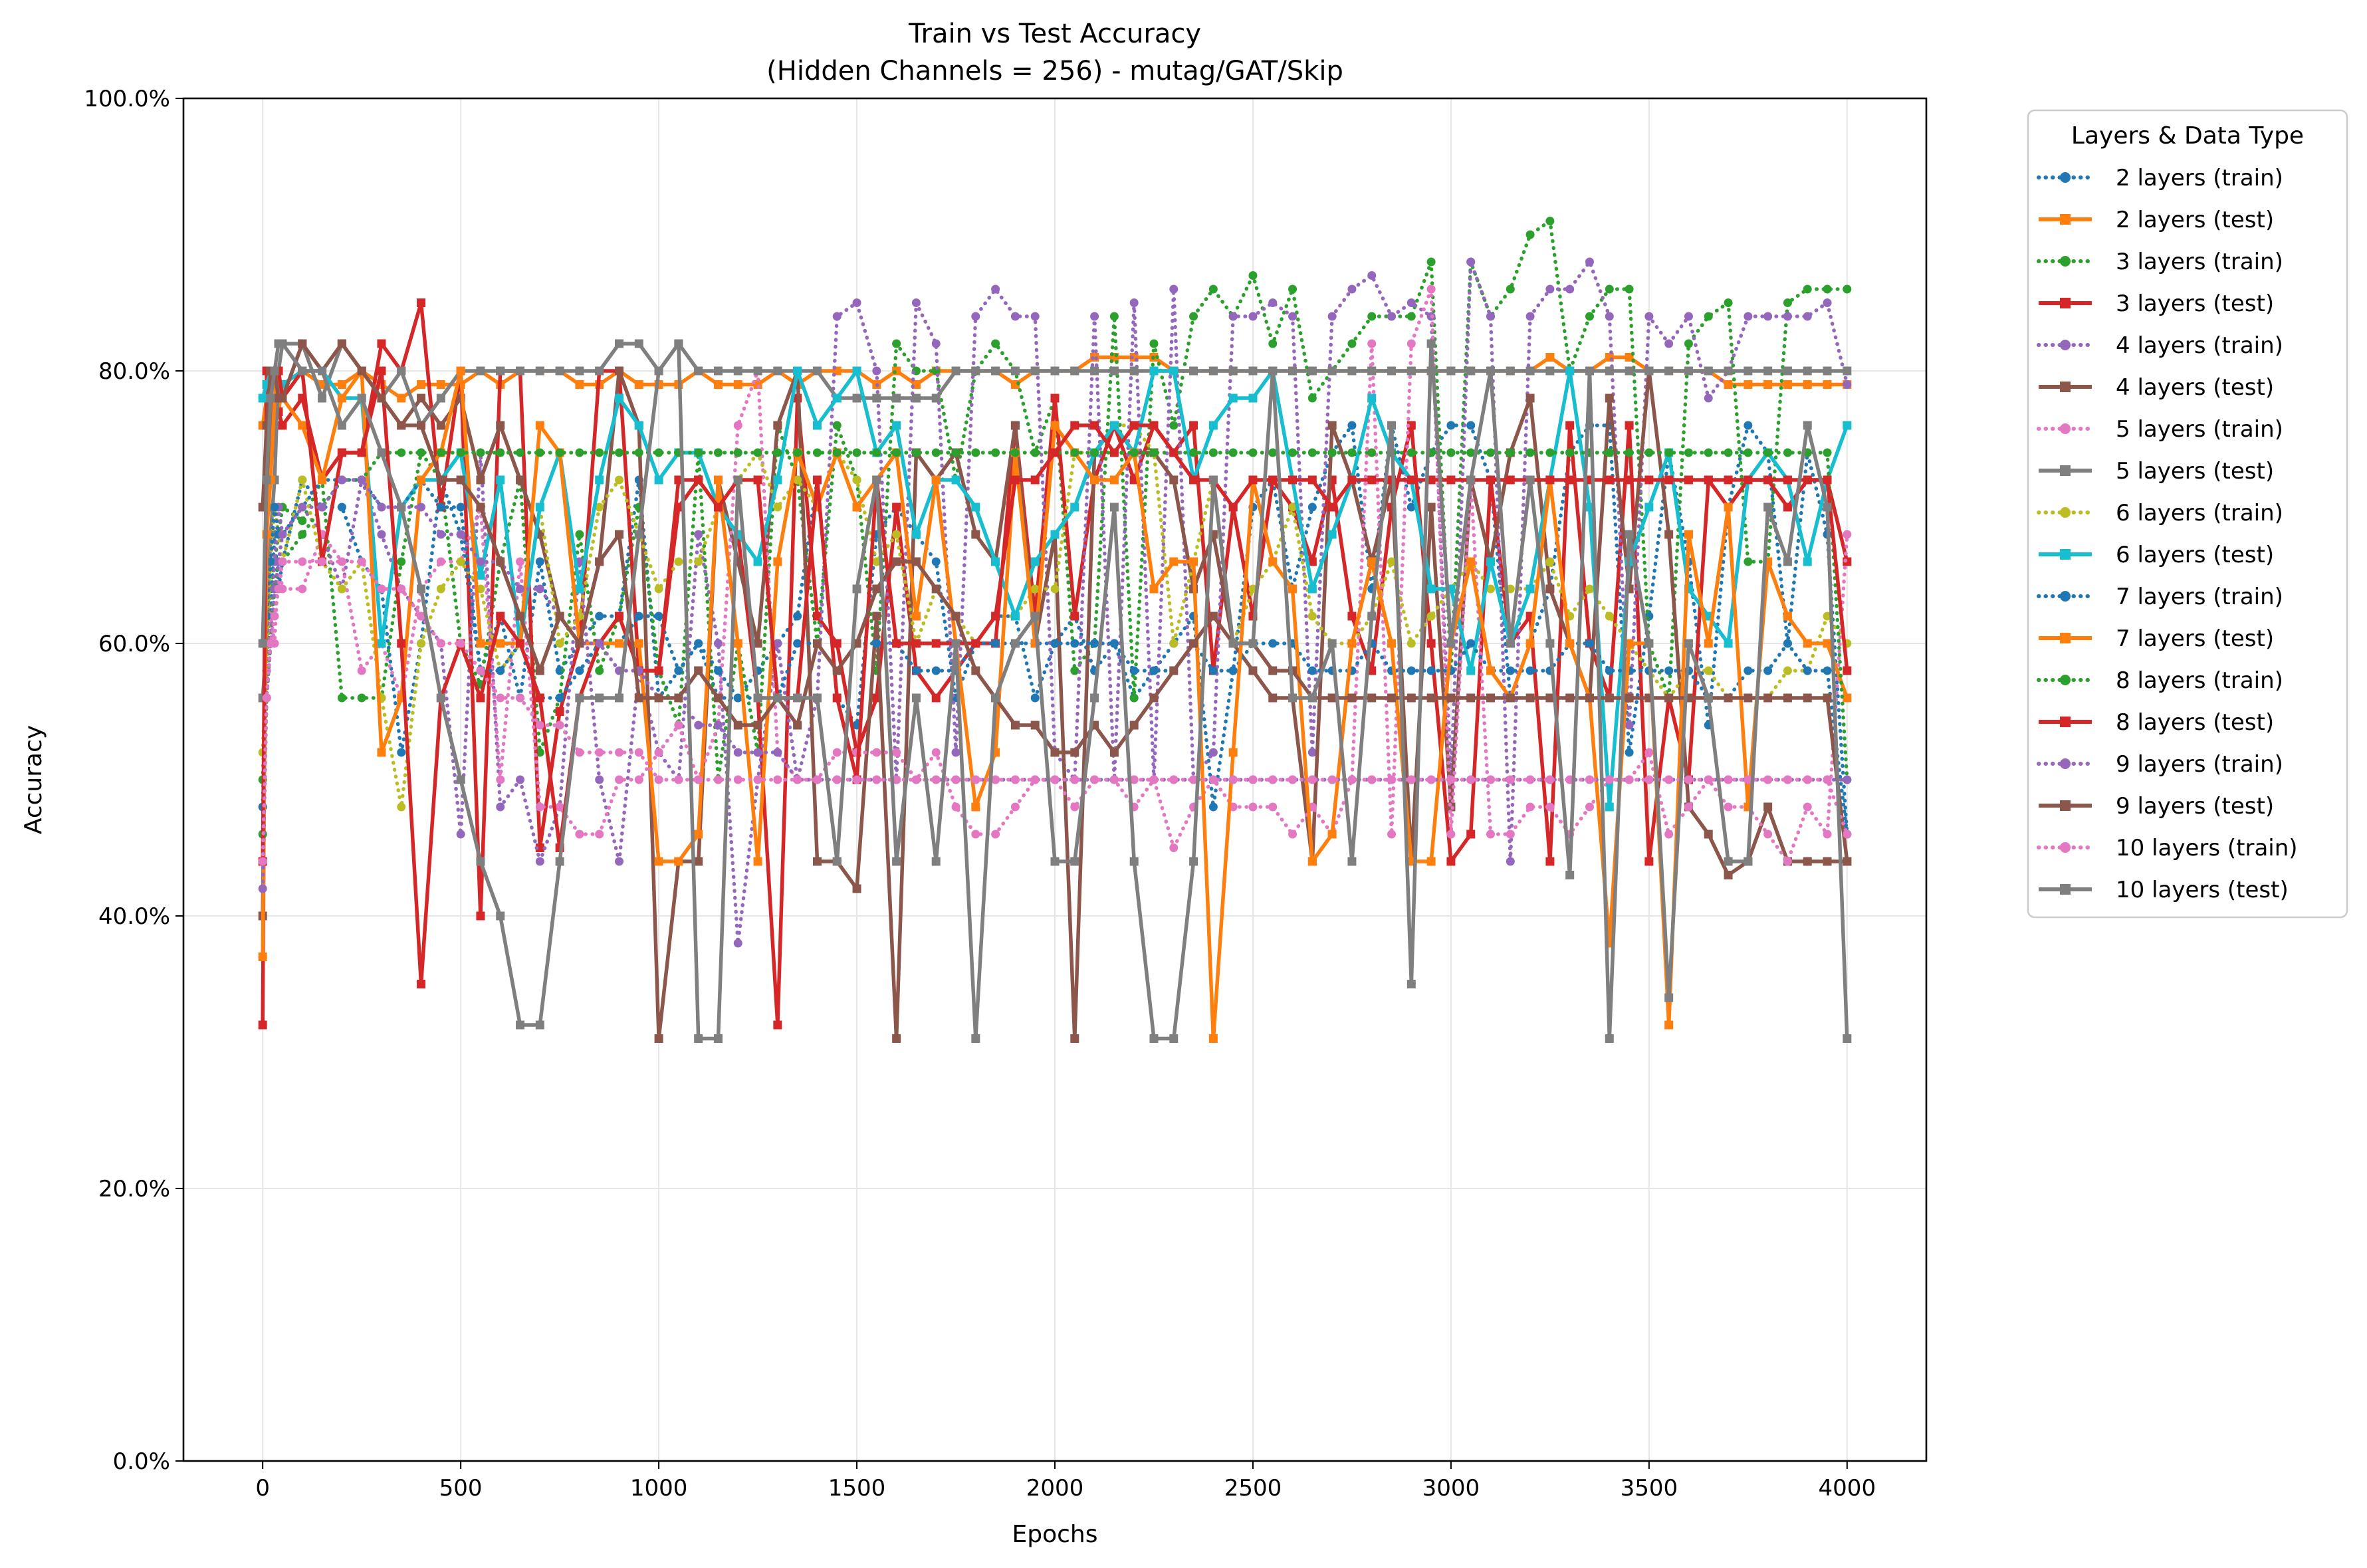  What do you see at coordinates (127, 99) in the screenshot?
I see `y-tick-label: 100.0%` at bounding box center [127, 99].